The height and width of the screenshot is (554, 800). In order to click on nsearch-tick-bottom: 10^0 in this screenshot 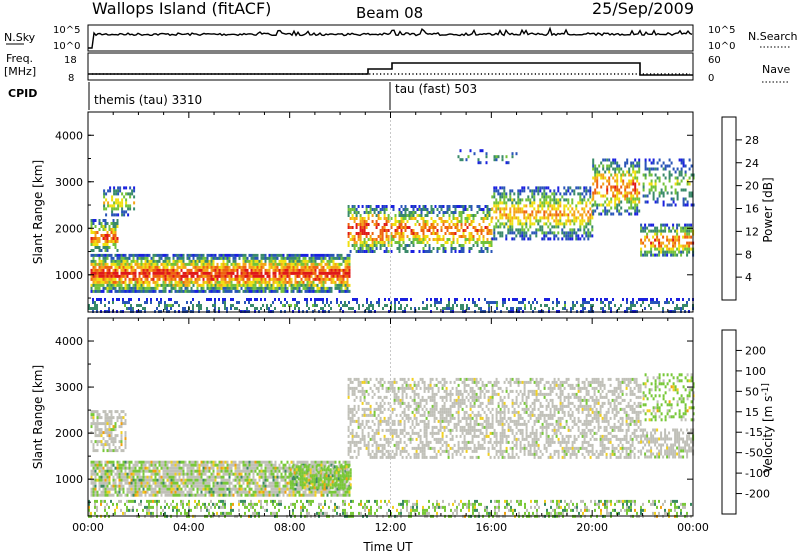, I will do `click(721, 46)`.